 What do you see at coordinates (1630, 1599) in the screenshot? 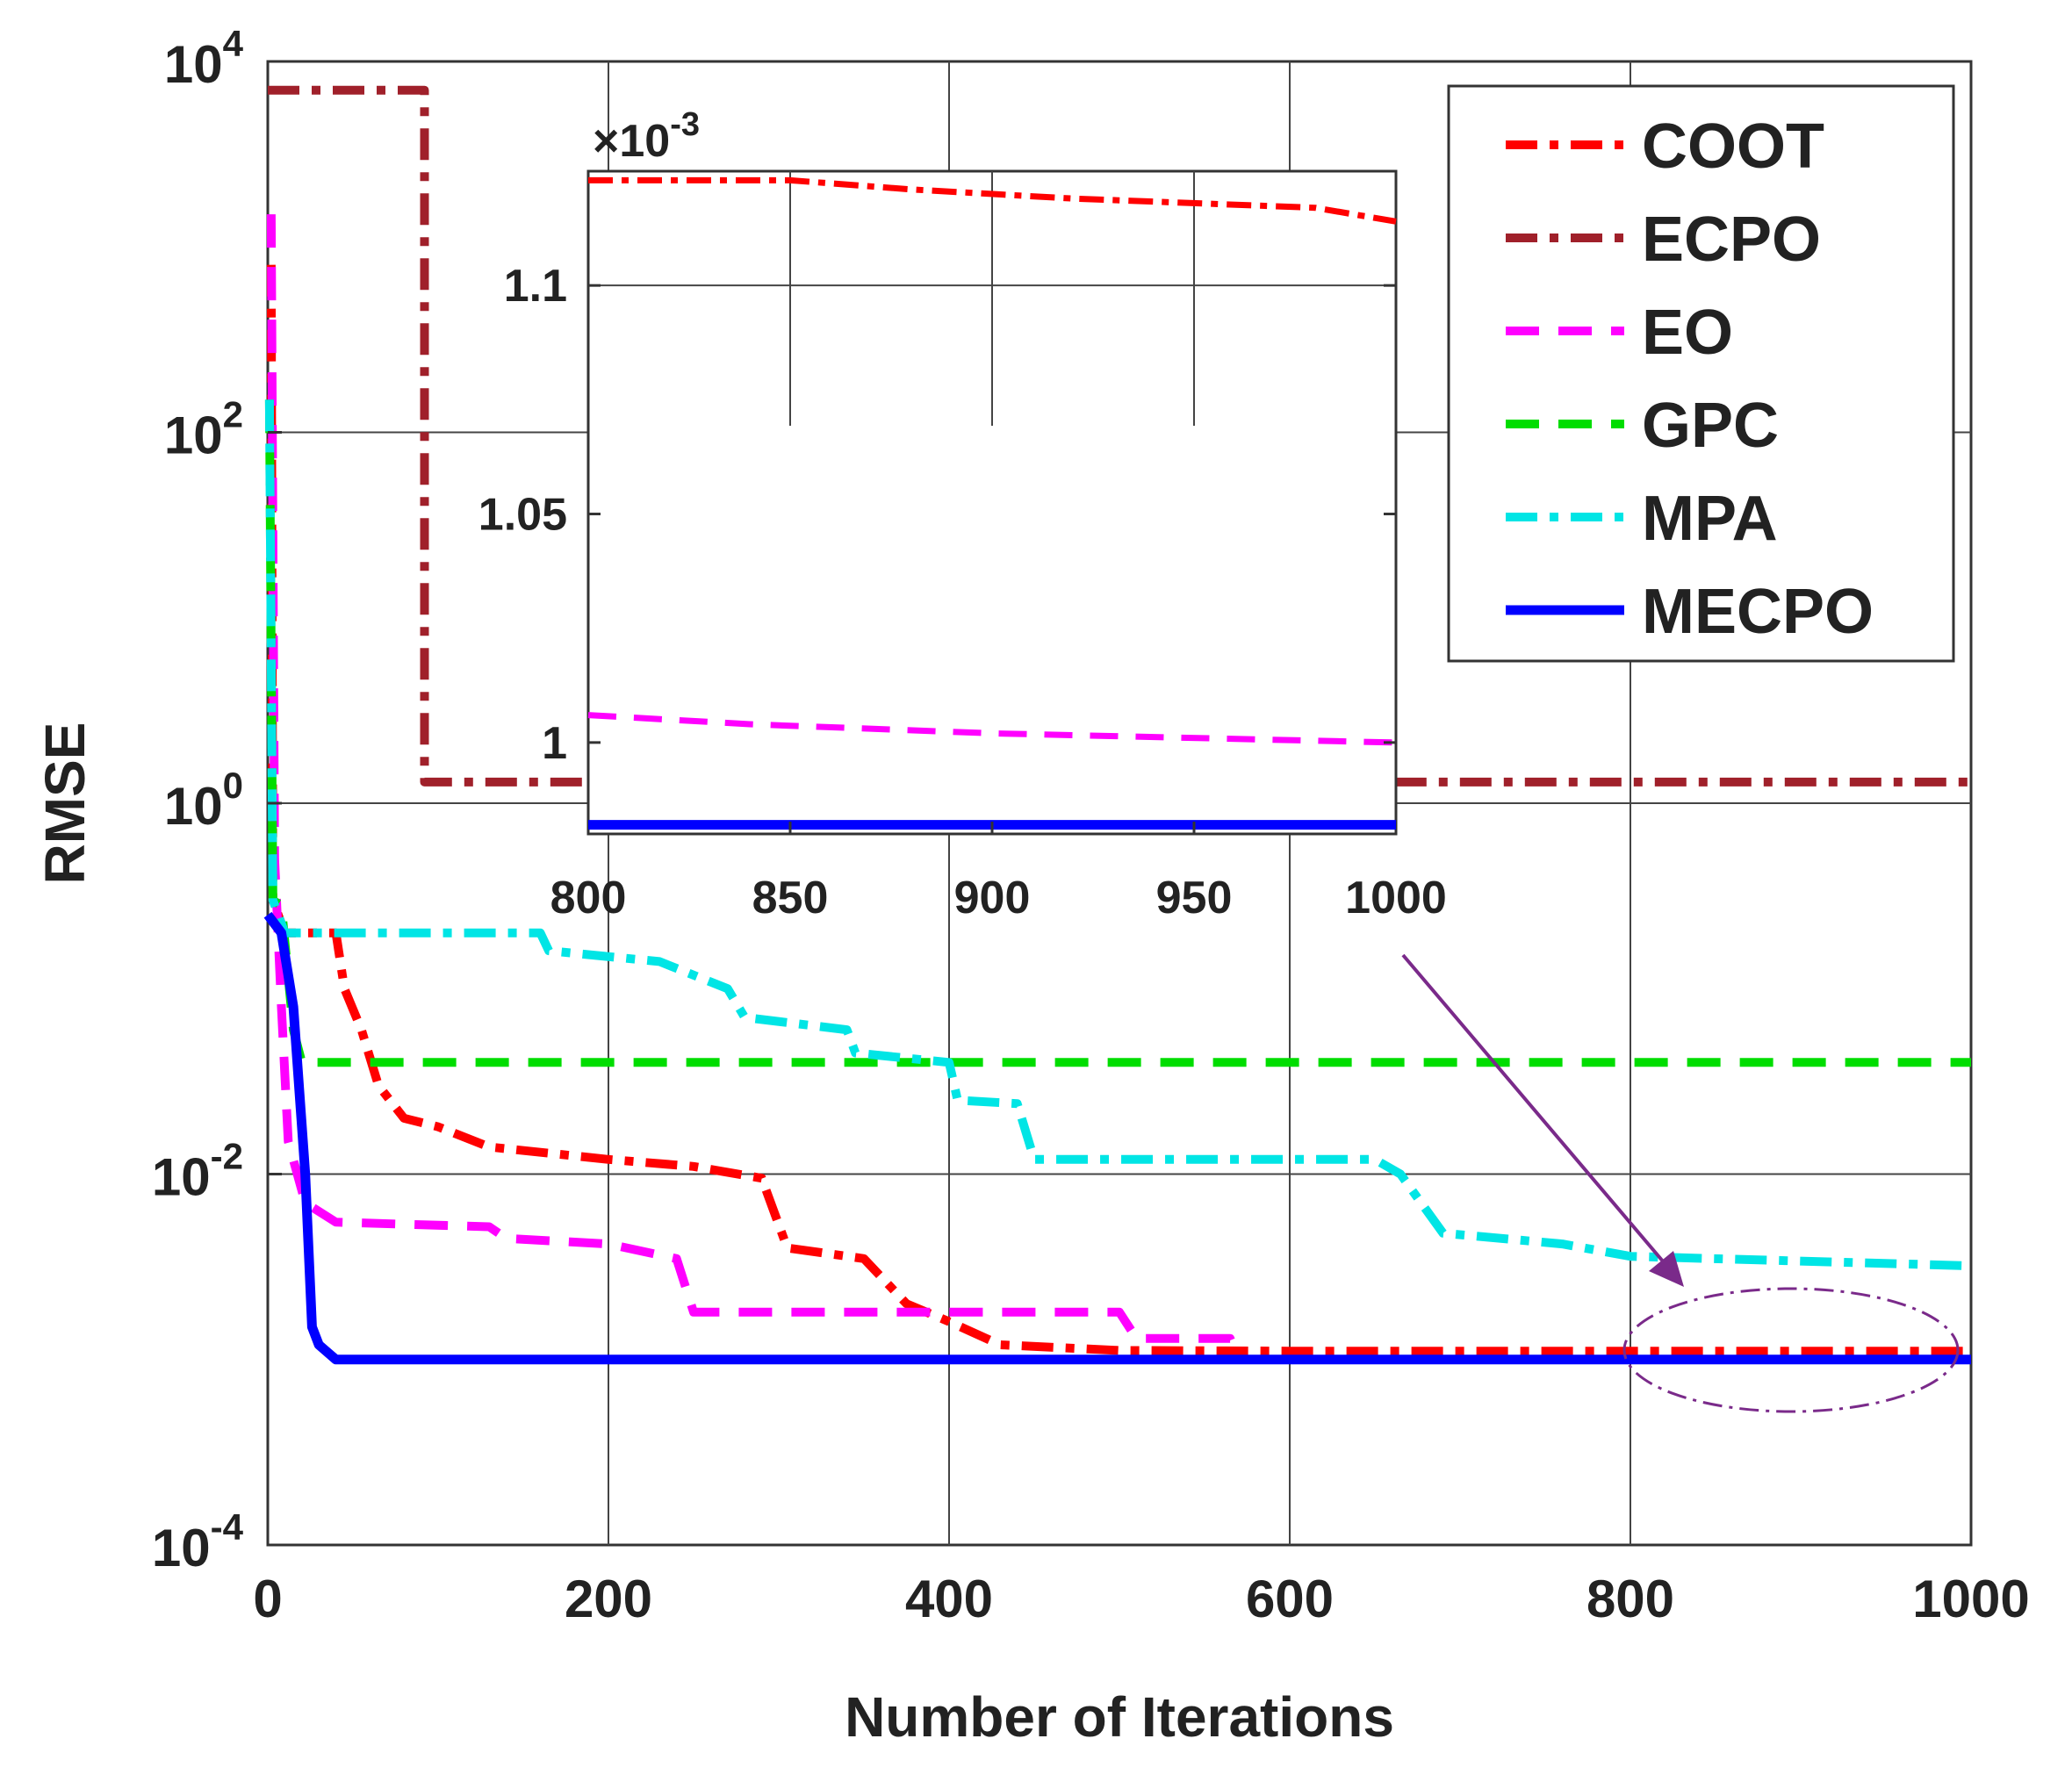
I see `x-tick-label: 800` at bounding box center [1630, 1599].